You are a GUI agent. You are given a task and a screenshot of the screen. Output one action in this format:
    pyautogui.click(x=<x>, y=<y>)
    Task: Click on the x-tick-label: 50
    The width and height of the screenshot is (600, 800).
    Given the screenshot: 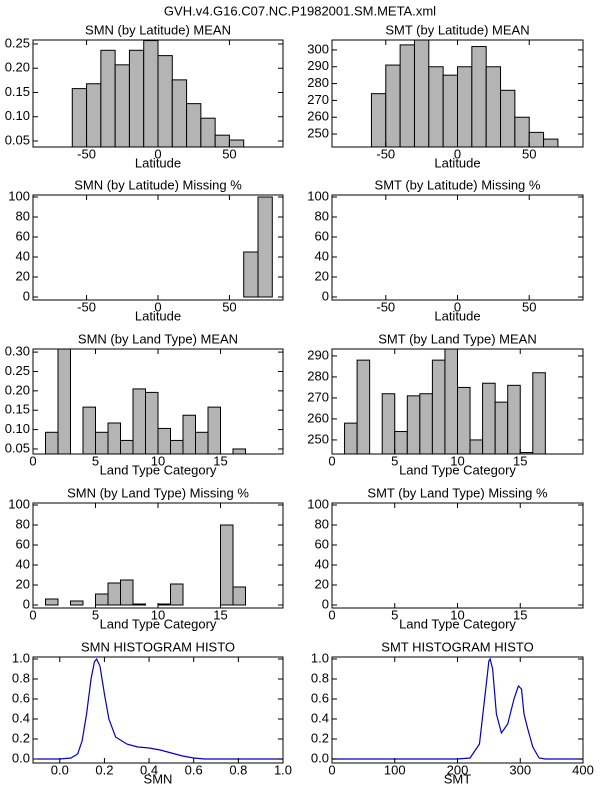 What is the action you would take?
    pyautogui.click(x=529, y=153)
    